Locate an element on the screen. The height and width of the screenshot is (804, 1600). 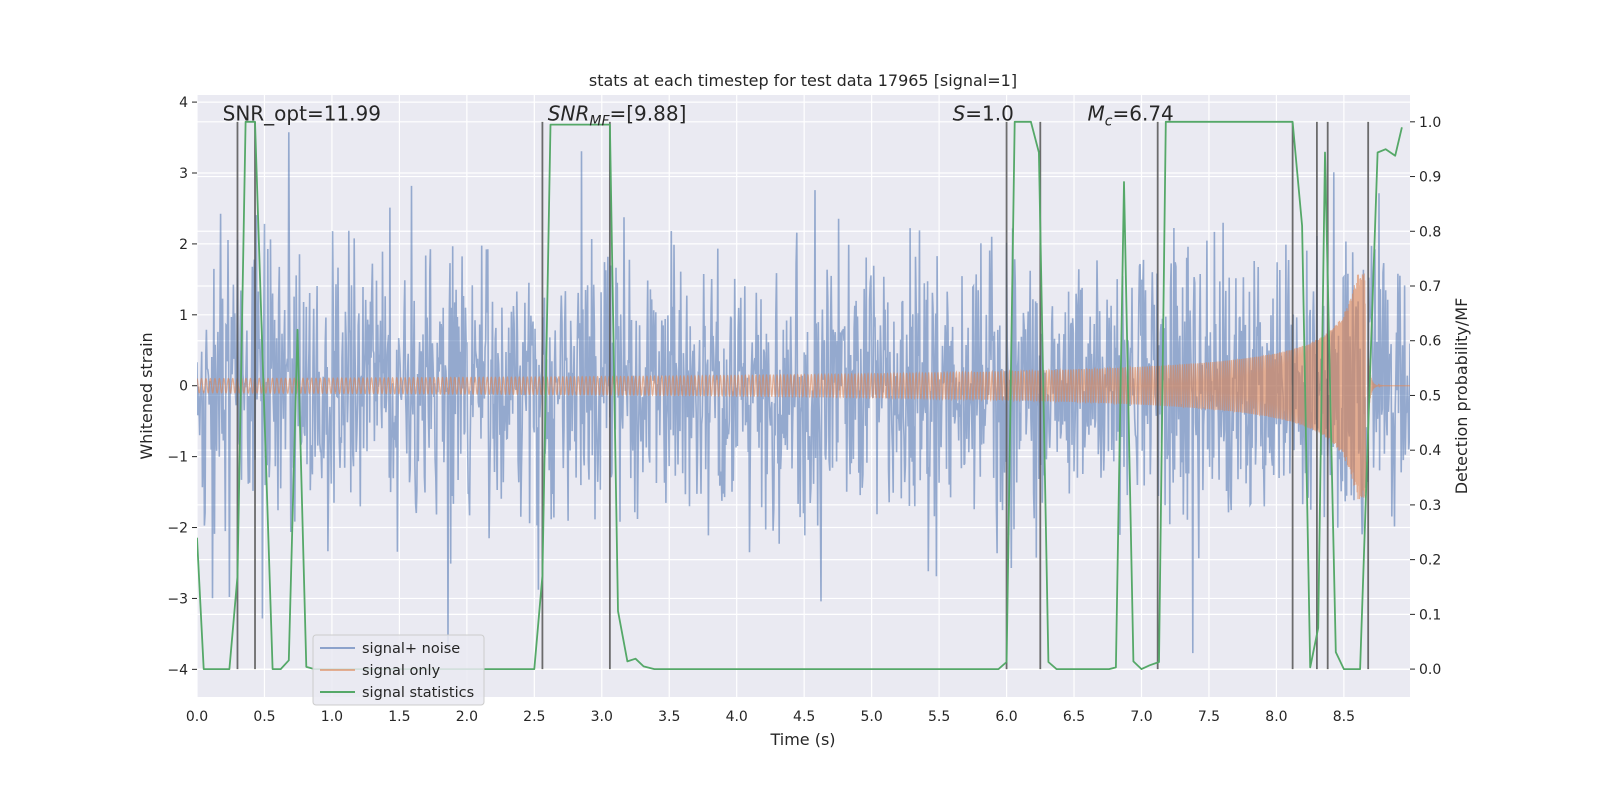
annotation-main: M is located at coordinates (1096, 114).